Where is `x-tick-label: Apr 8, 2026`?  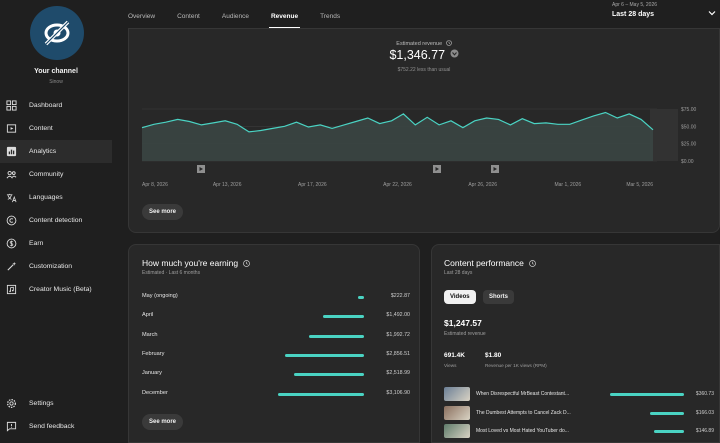
x-tick-label: Apr 8, 2026 is located at coordinates (155, 185).